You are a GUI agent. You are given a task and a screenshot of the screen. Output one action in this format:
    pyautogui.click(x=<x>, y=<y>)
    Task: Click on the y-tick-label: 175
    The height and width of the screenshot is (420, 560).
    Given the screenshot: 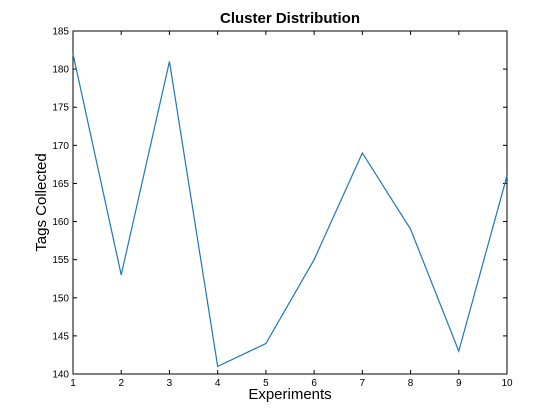 What is the action you would take?
    pyautogui.click(x=60, y=108)
    